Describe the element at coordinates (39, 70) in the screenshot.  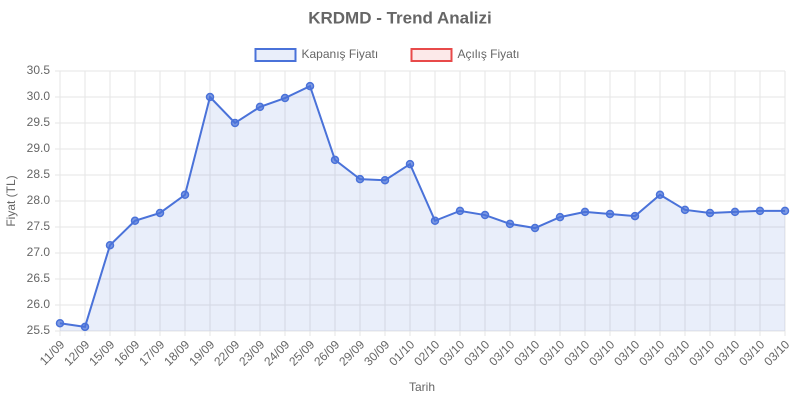
I see `y-tick-label: 30.5` at that location.